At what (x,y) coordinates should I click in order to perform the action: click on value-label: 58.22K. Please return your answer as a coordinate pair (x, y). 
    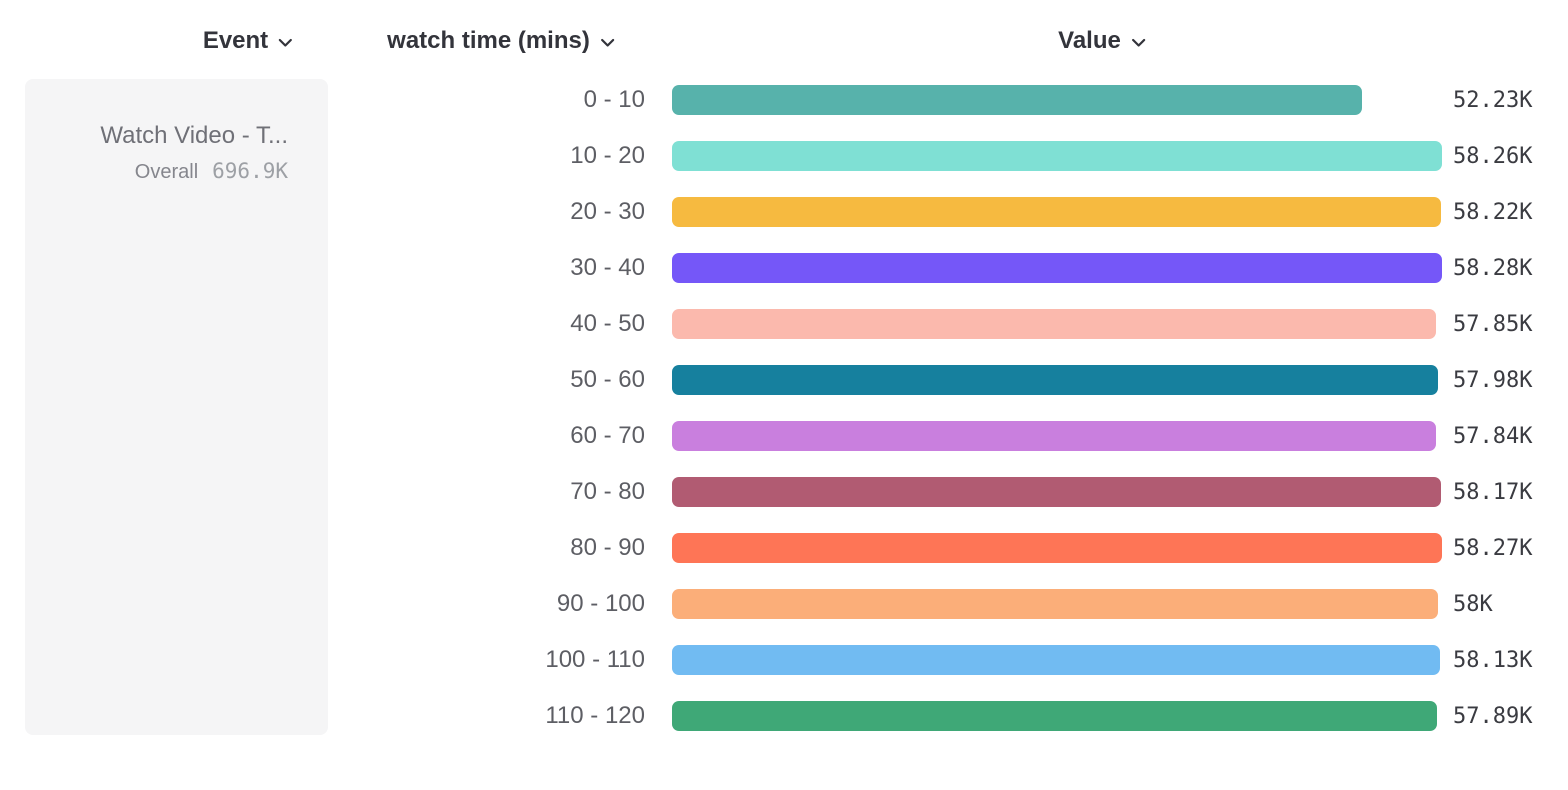
    Looking at the image, I should click on (1493, 212).